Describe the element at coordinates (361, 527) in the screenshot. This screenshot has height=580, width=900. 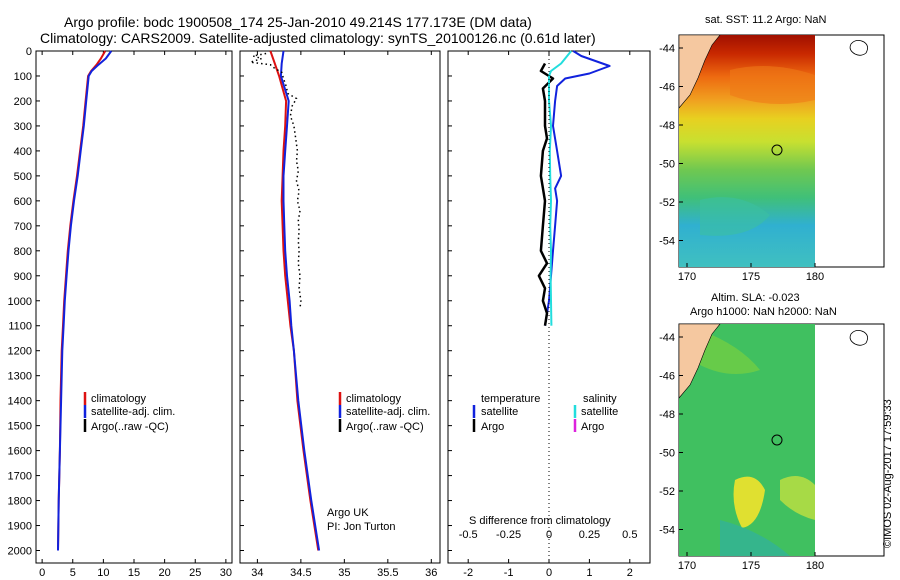
I see `annotation-pi: PI: Jon Turton` at that location.